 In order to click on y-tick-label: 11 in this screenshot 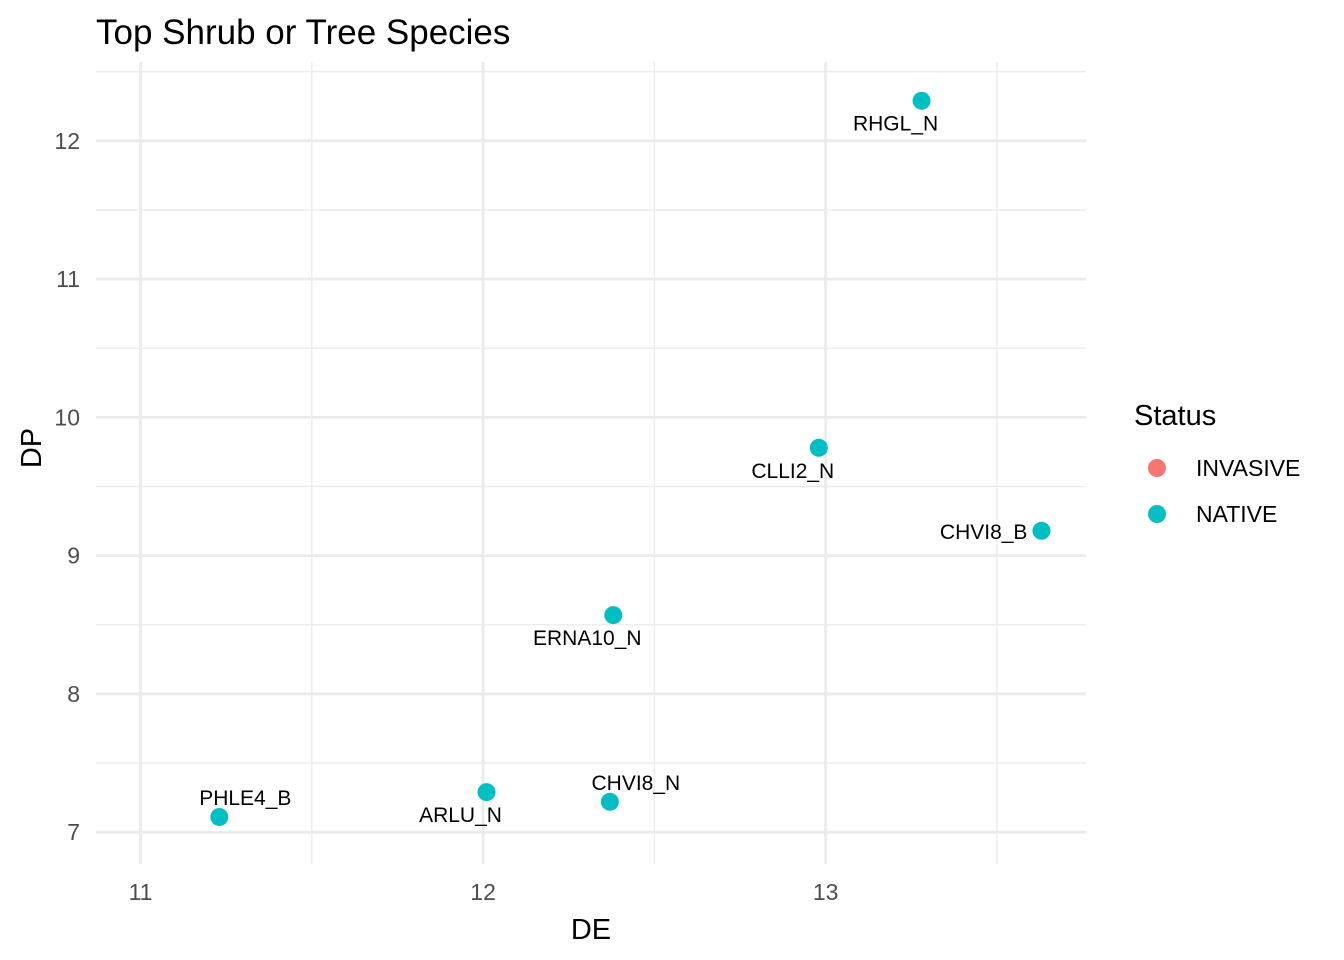, I will do `click(68, 279)`.